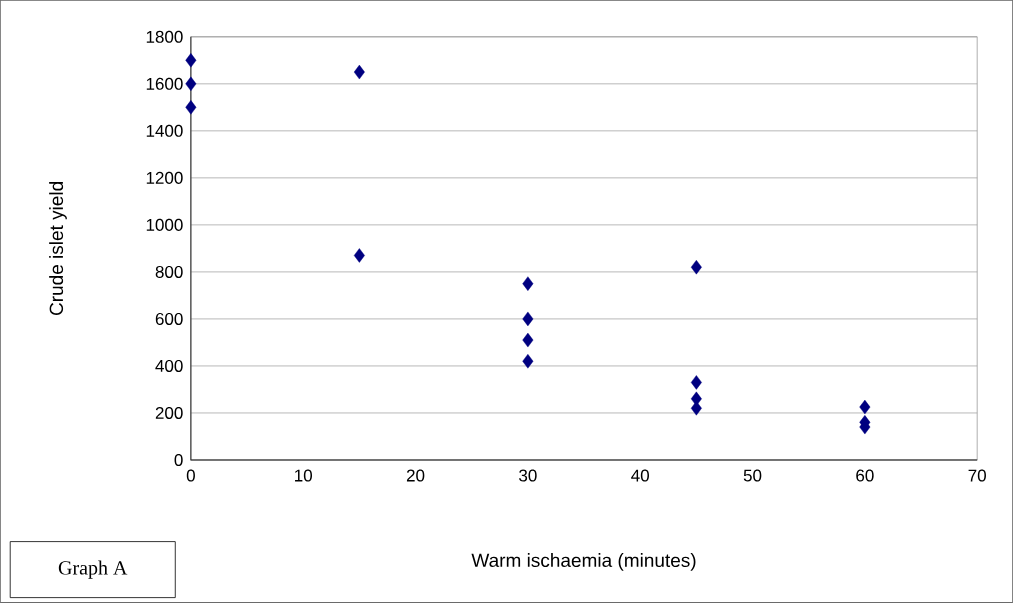 This screenshot has width=1013, height=603. What do you see at coordinates (865, 475) in the screenshot?
I see `x-tick-label: 60` at bounding box center [865, 475].